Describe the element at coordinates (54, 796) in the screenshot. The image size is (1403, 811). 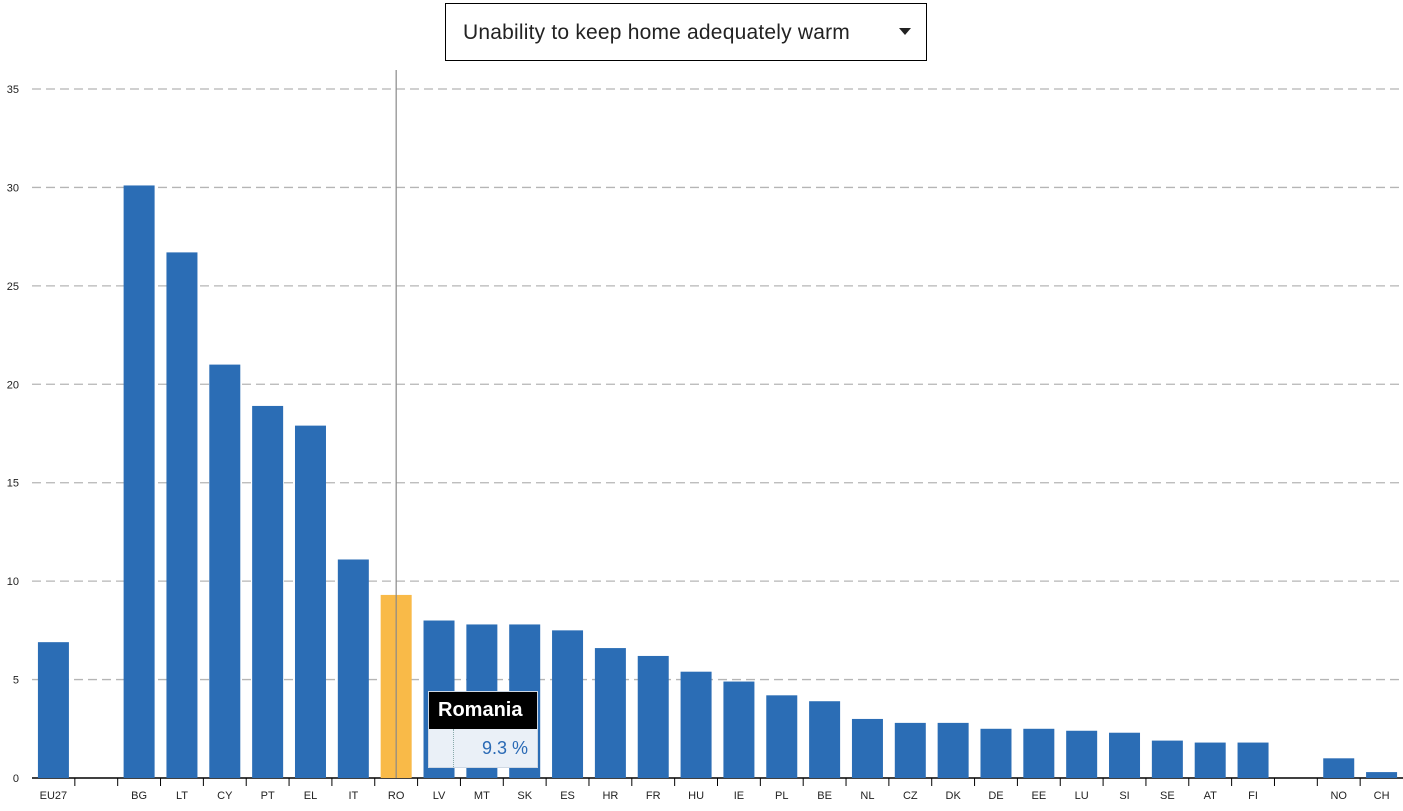
I see `x-tick-label: EU27` at that location.